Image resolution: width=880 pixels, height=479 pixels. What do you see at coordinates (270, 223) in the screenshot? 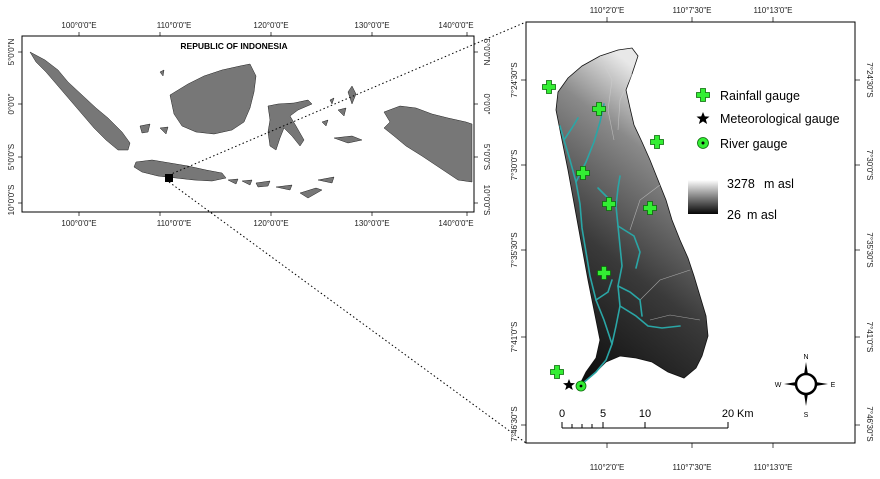
I see `inset-bottom-tick-3: 120°0'0"E` at bounding box center [270, 223].